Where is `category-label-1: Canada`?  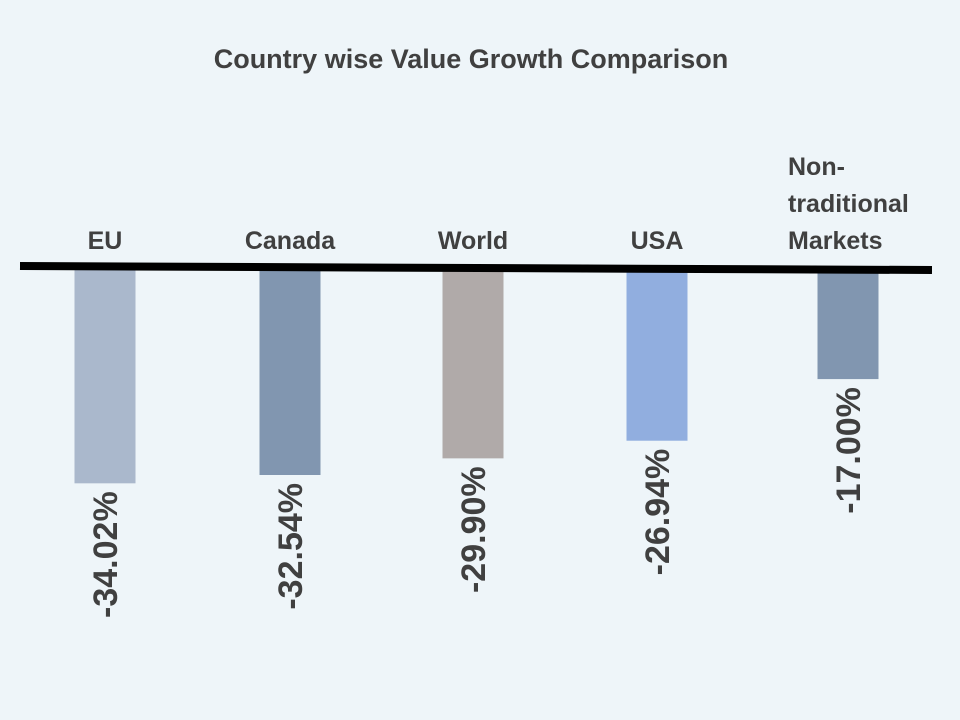 category-label-1: Canada is located at coordinates (290, 241).